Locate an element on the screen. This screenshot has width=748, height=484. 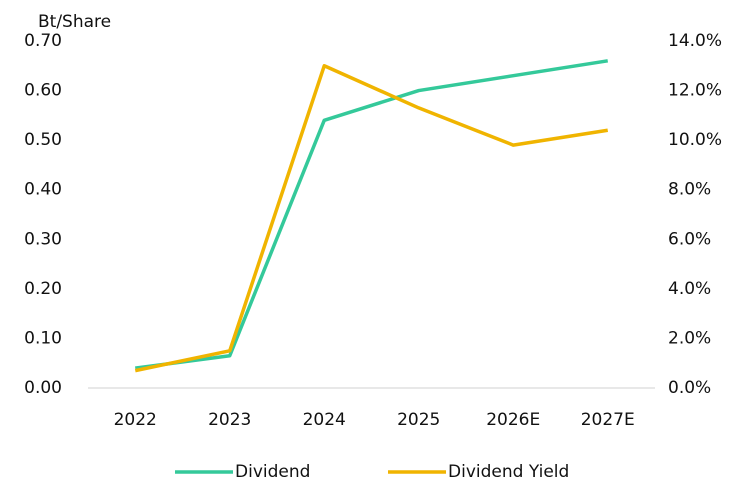
y-tick-label: 0.20 is located at coordinates (43, 289).